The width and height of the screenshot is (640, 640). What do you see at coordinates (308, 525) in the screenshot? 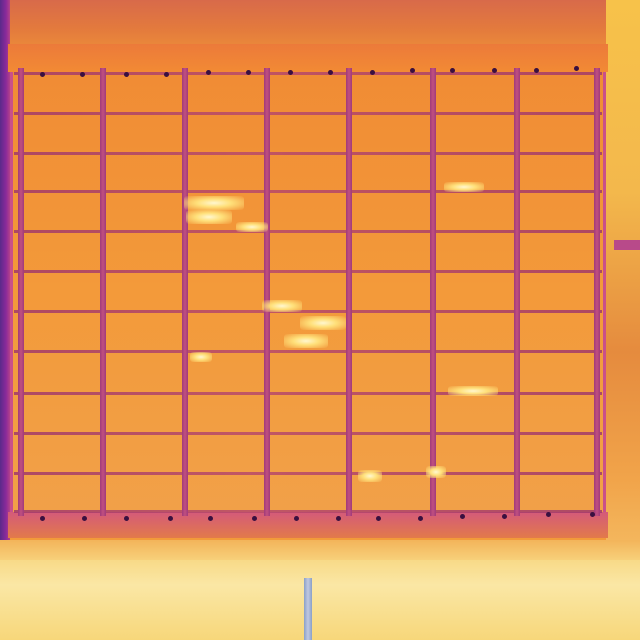
I see `panel-frame-bottom` at bounding box center [308, 525].